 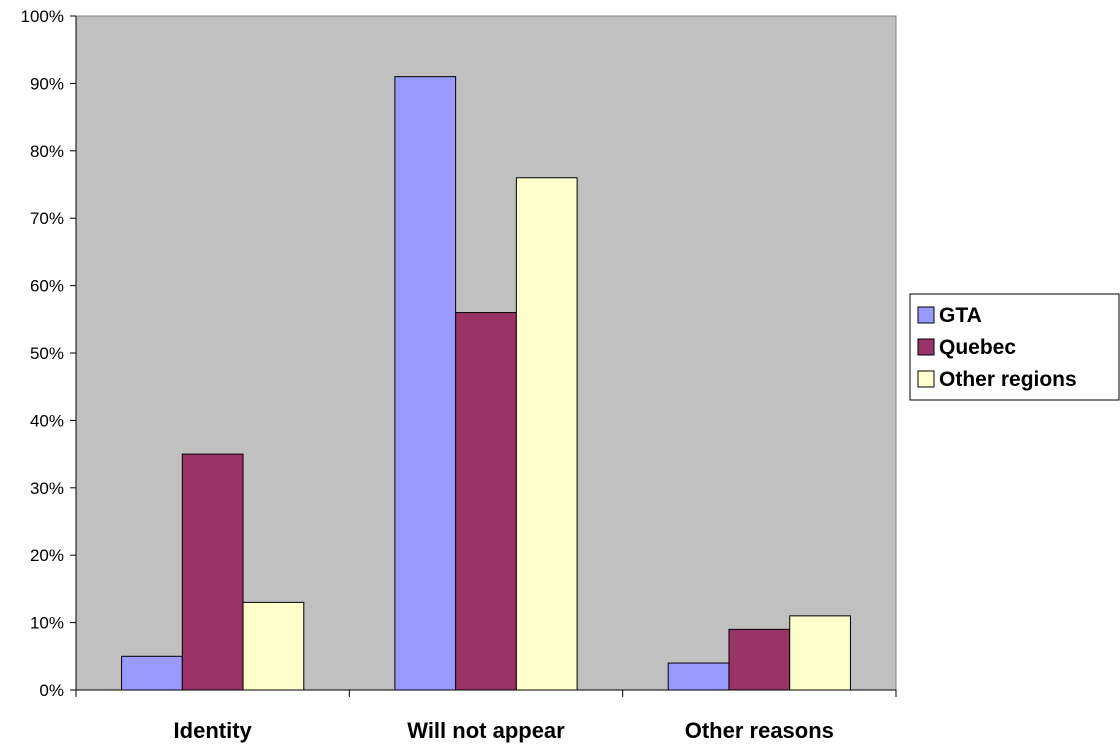 I want to click on bar-other-regions-will-not-appear, so click(x=546, y=434).